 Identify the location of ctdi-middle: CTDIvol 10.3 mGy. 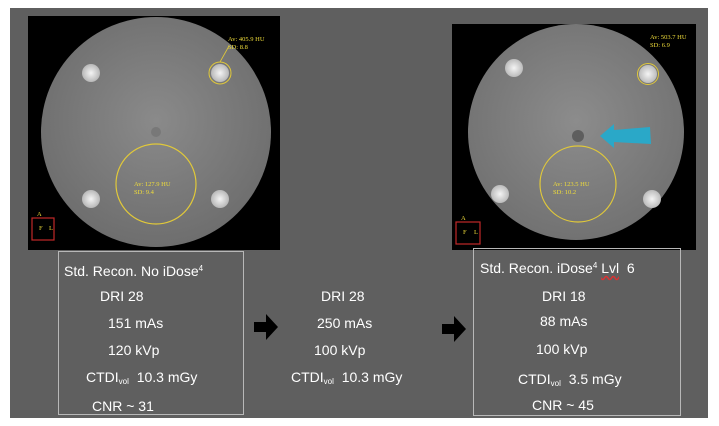
(346, 379).